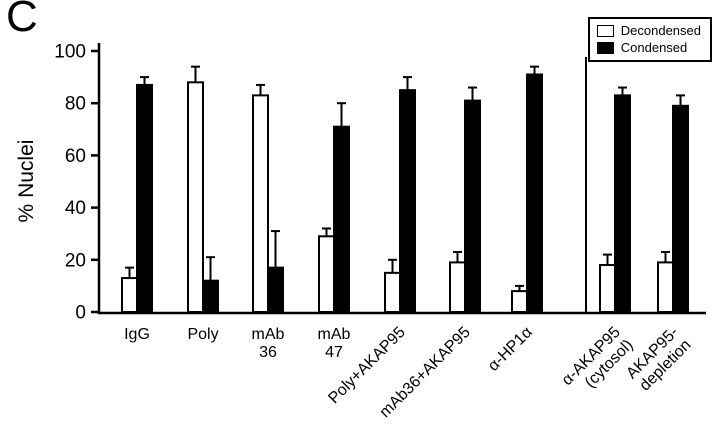 The image size is (720, 443). I want to click on y-tick-label: 80, so click(75, 104).